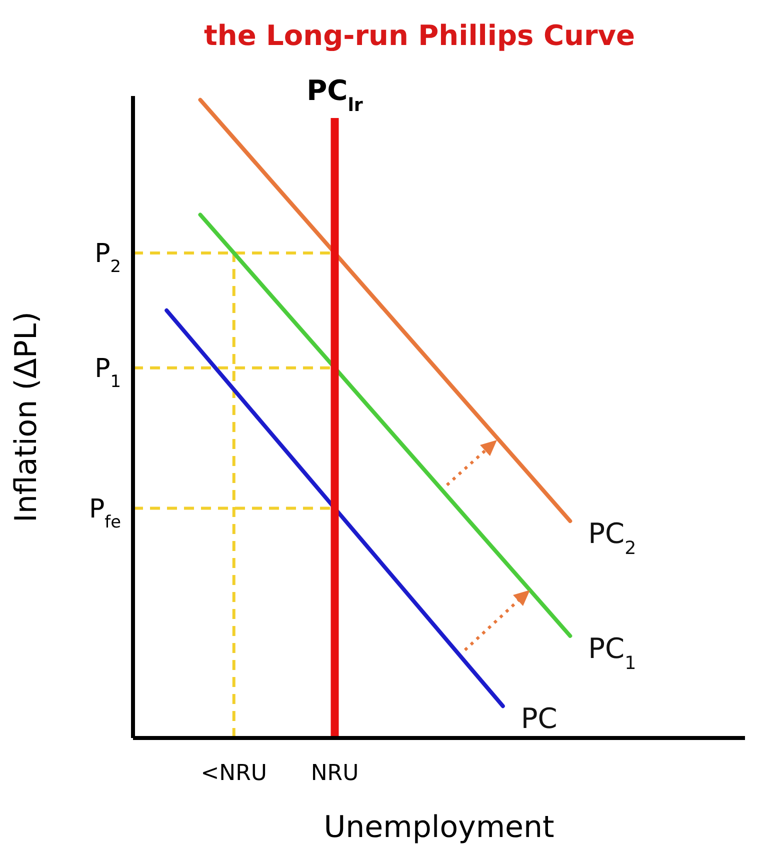 The height and width of the screenshot is (849, 759). I want to click on series-label: PC$_{2}$, so click(612, 538).